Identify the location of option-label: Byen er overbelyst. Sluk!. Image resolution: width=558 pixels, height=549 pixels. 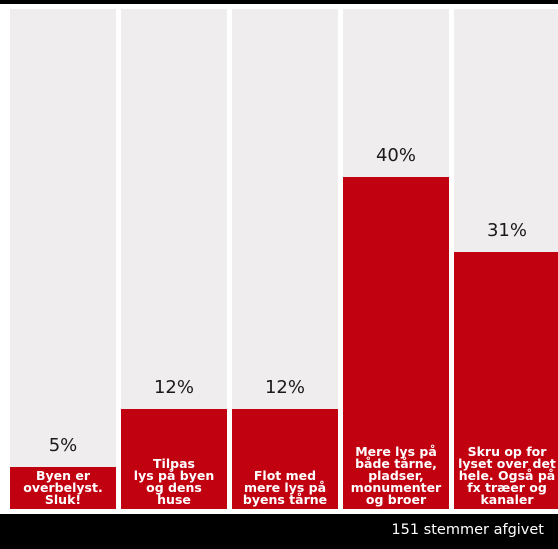
(63, 487).